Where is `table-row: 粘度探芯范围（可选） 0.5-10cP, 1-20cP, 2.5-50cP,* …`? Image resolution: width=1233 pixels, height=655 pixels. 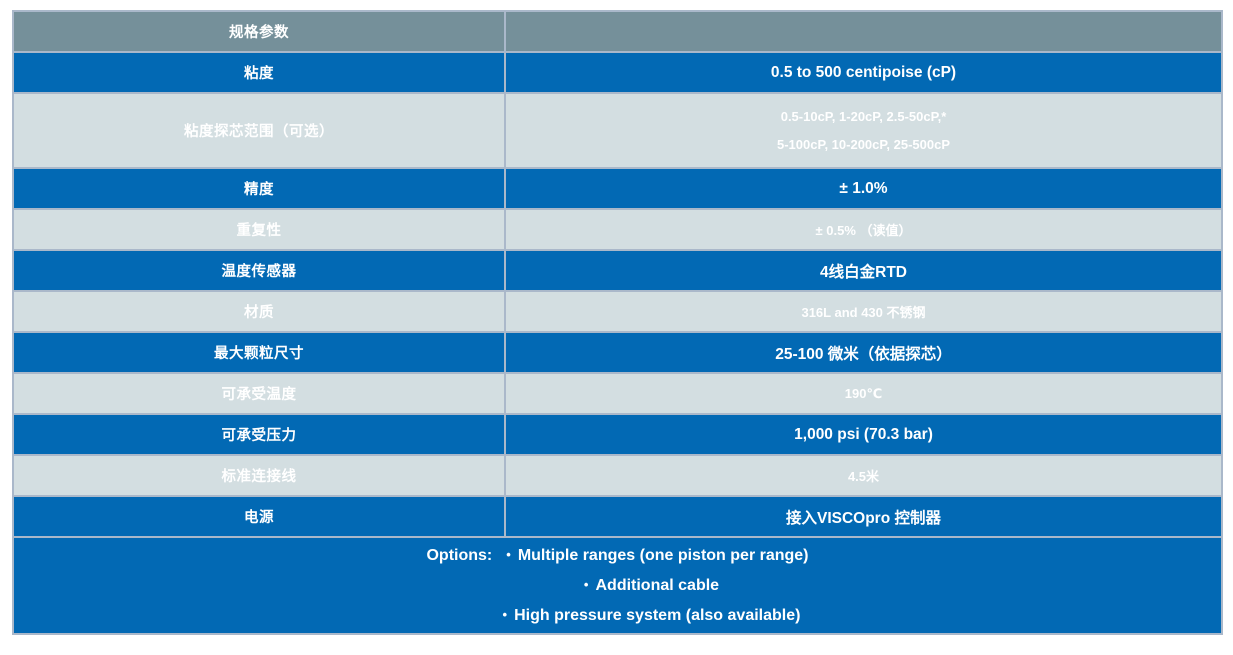 table-row: 粘度探芯范围（可选） 0.5-10cP, 1-20cP, 2.5-50cP,* … is located at coordinates (617, 130).